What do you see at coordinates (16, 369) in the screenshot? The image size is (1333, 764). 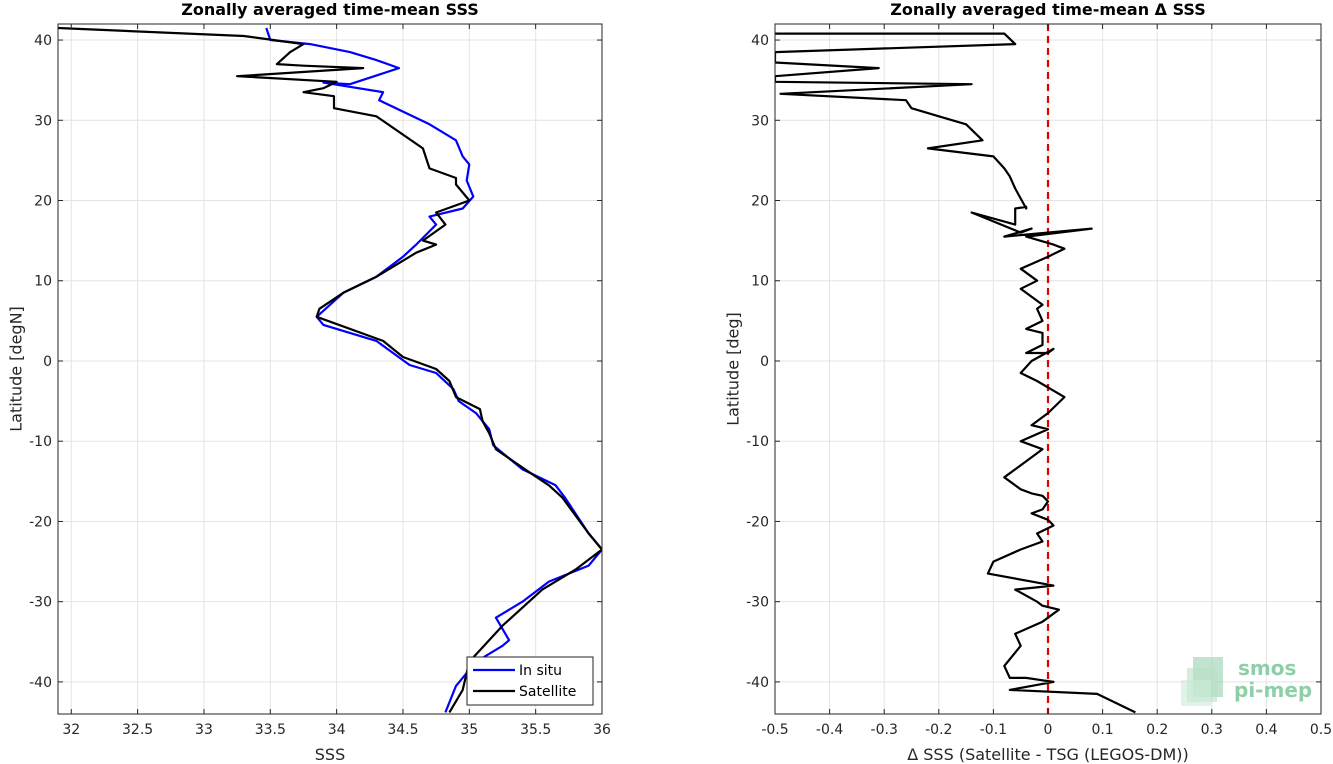 I see `y-axis-label: Latitude [degN]` at bounding box center [16, 369].